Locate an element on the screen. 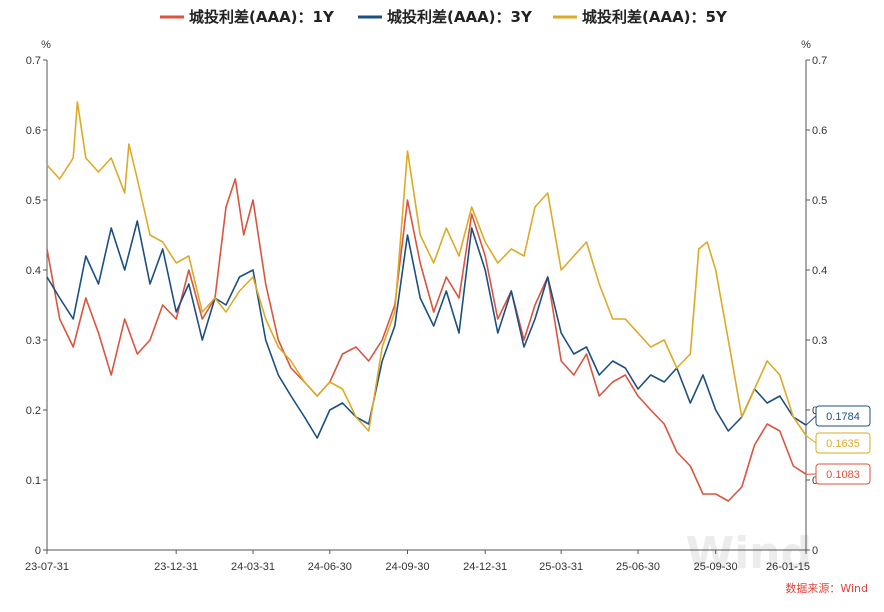  x-tick-label: 25-03-31 is located at coordinates (561, 567).